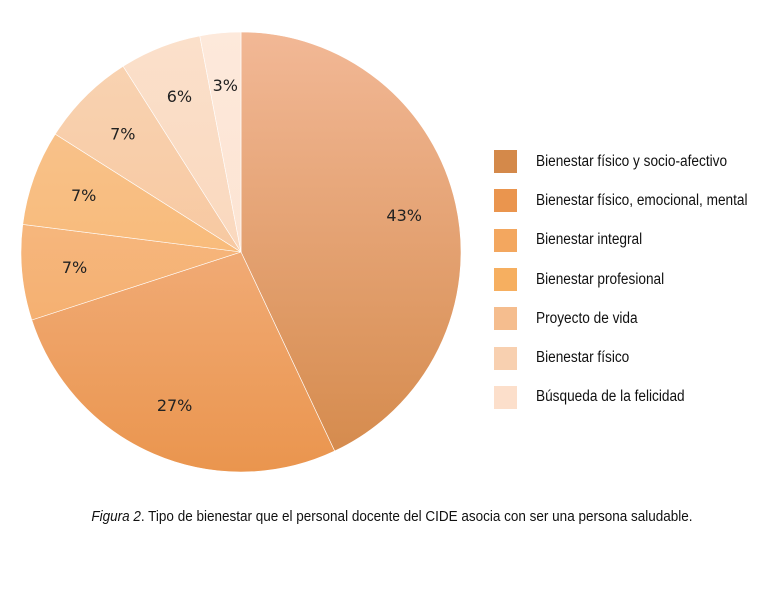 This screenshot has width=783, height=591. What do you see at coordinates (122, 133) in the screenshot?
I see `data-label-5: 7%` at bounding box center [122, 133].